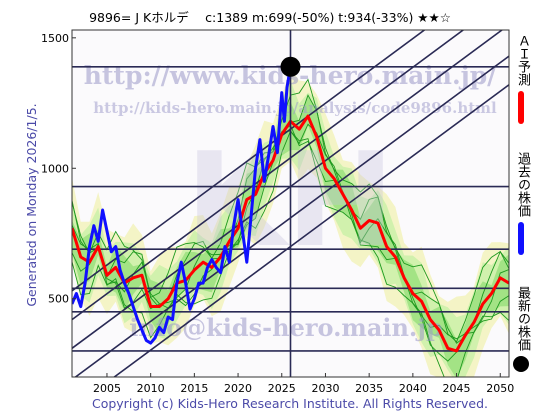 Image resolution: width=560 pixels, height=420 pixels. I want to click on y-tick-label: 1500, so click(55, 38).